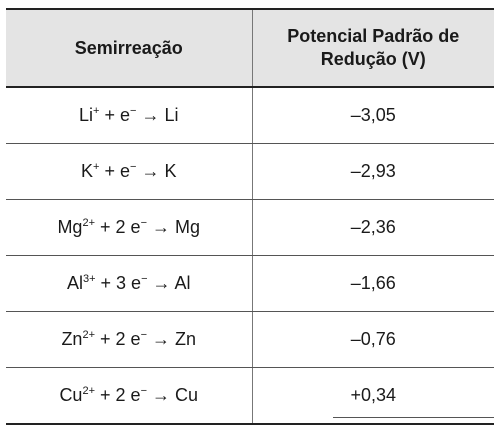 The height and width of the screenshot is (425, 500). Describe the element at coordinates (373, 59) in the screenshot. I see `header-potential-line2: Redução (V)` at that location.